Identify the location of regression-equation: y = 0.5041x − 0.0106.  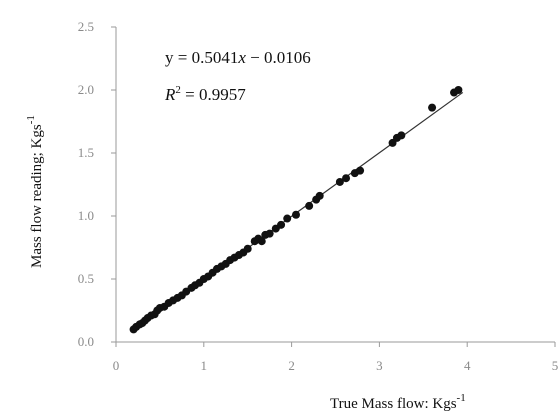
(238, 57).